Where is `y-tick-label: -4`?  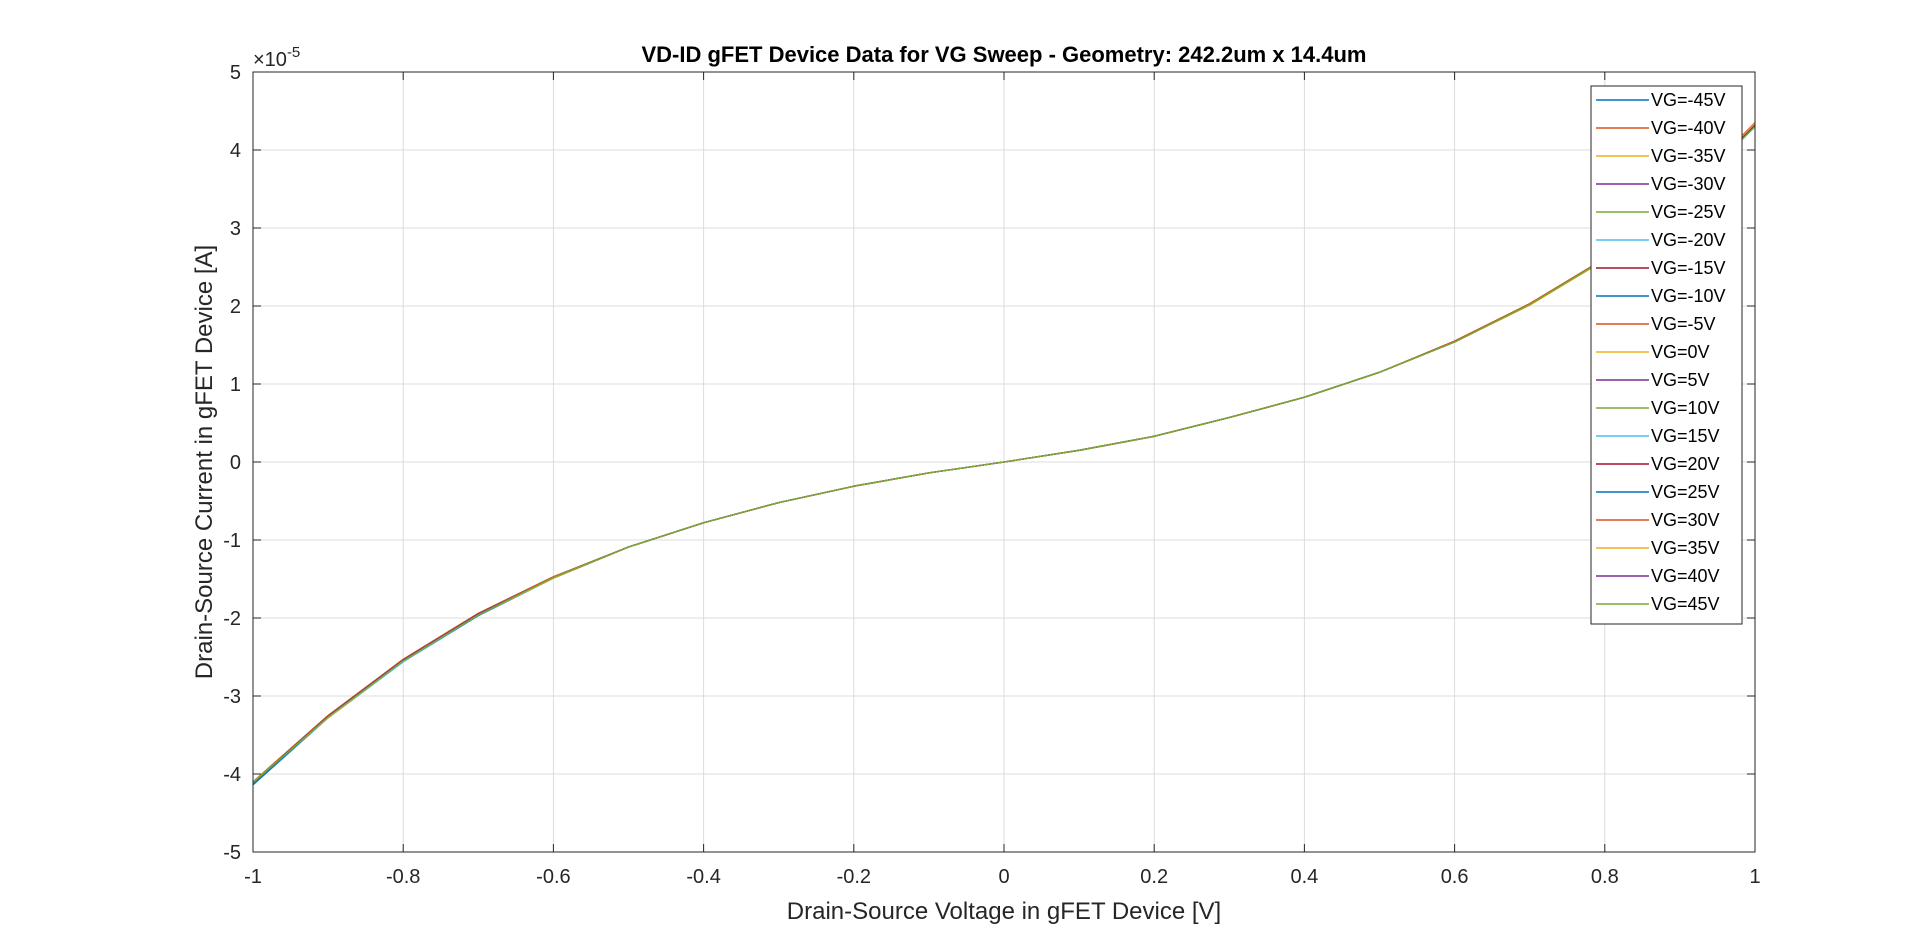 y-tick-label: -4 is located at coordinates (232, 775).